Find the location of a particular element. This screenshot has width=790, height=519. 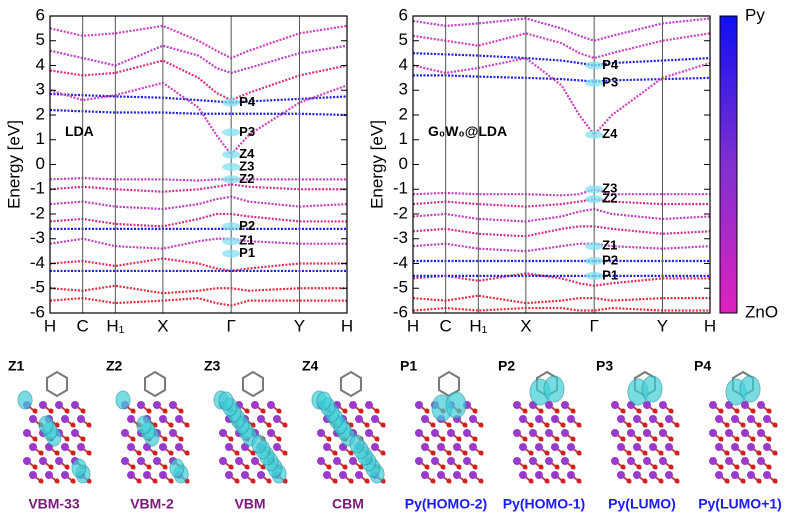

panel-caption: Py(HOMO-2) is located at coordinates (446, 504).